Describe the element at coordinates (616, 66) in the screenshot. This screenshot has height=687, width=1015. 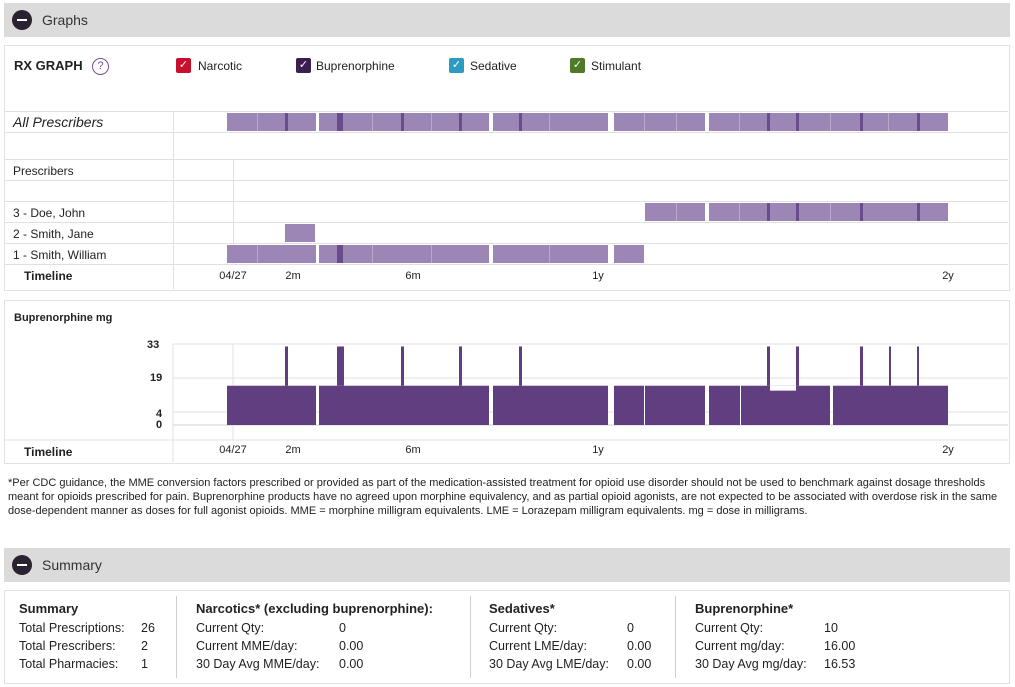
I see `stimulant-label: Stimulant` at that location.